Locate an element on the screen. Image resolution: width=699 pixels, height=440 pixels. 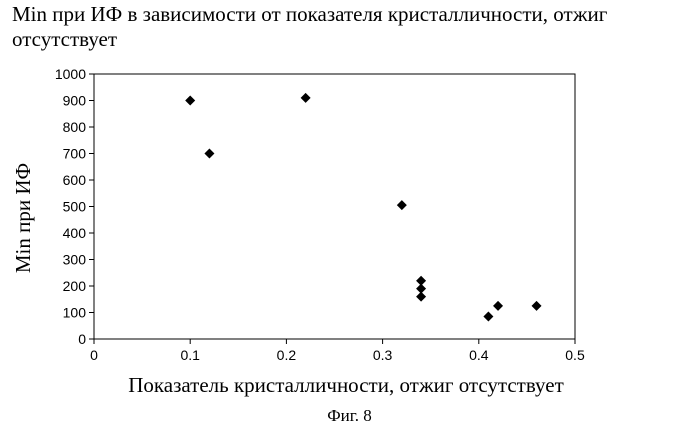
x-tick-label: 0.4 is located at coordinates (479, 355).